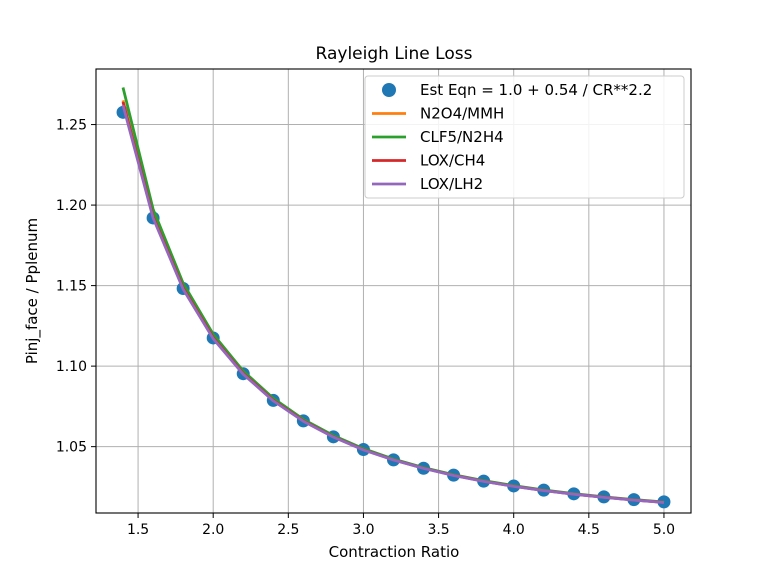 This screenshot has height=580, width=768. Describe the element at coordinates (71, 206) in the screenshot. I see `y-tick-label: 1.20` at that location.